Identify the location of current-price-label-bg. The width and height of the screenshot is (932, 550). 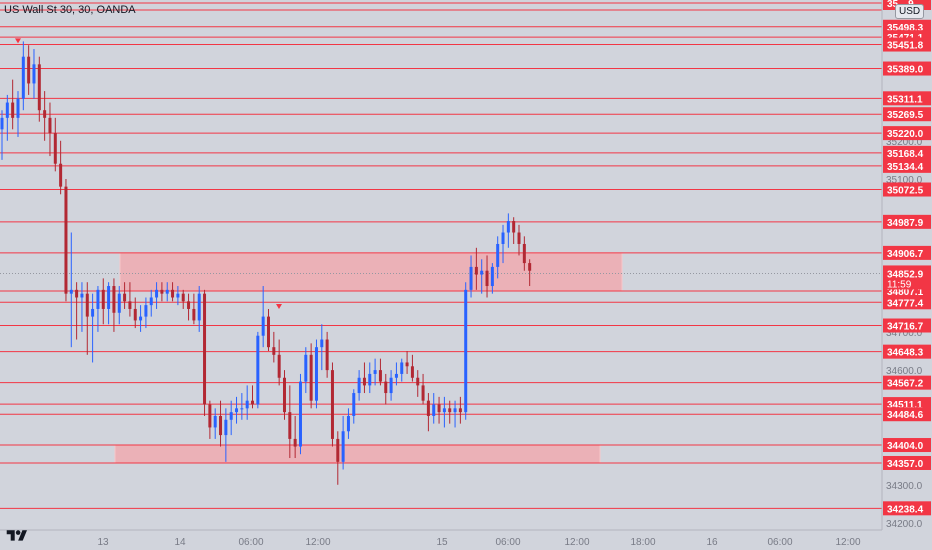
(907, 277).